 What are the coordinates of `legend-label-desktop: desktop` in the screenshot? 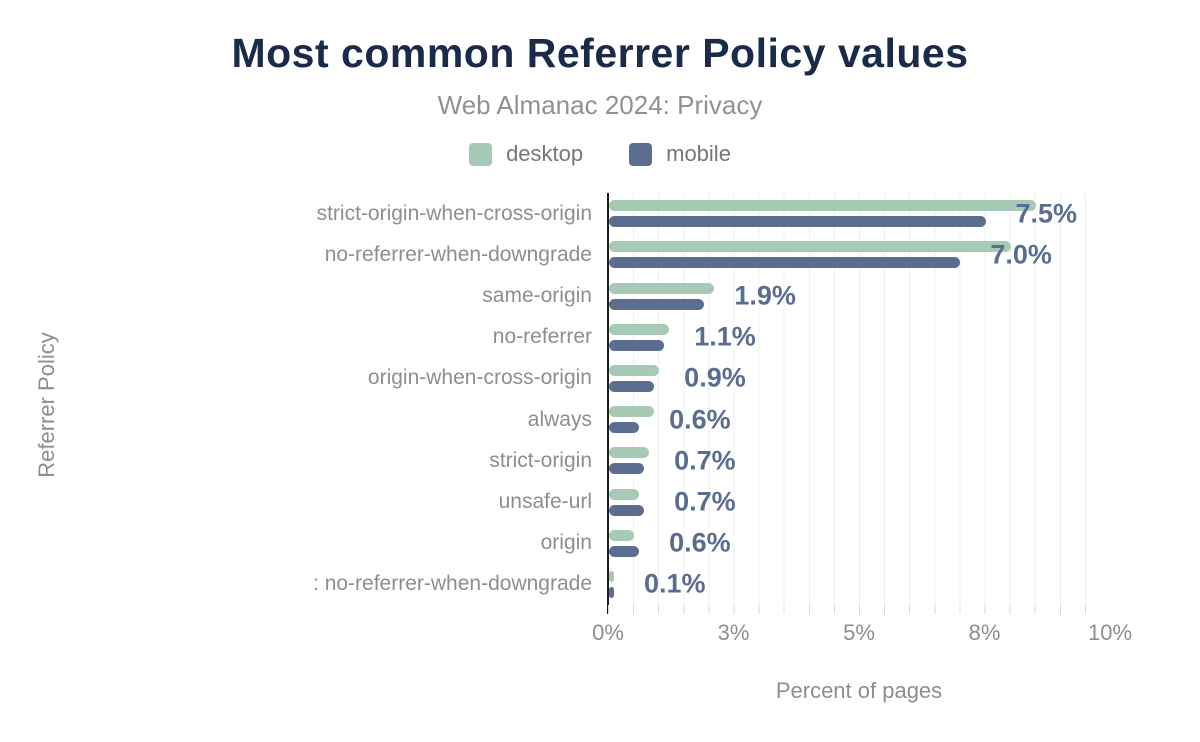 It's located at (545, 153).